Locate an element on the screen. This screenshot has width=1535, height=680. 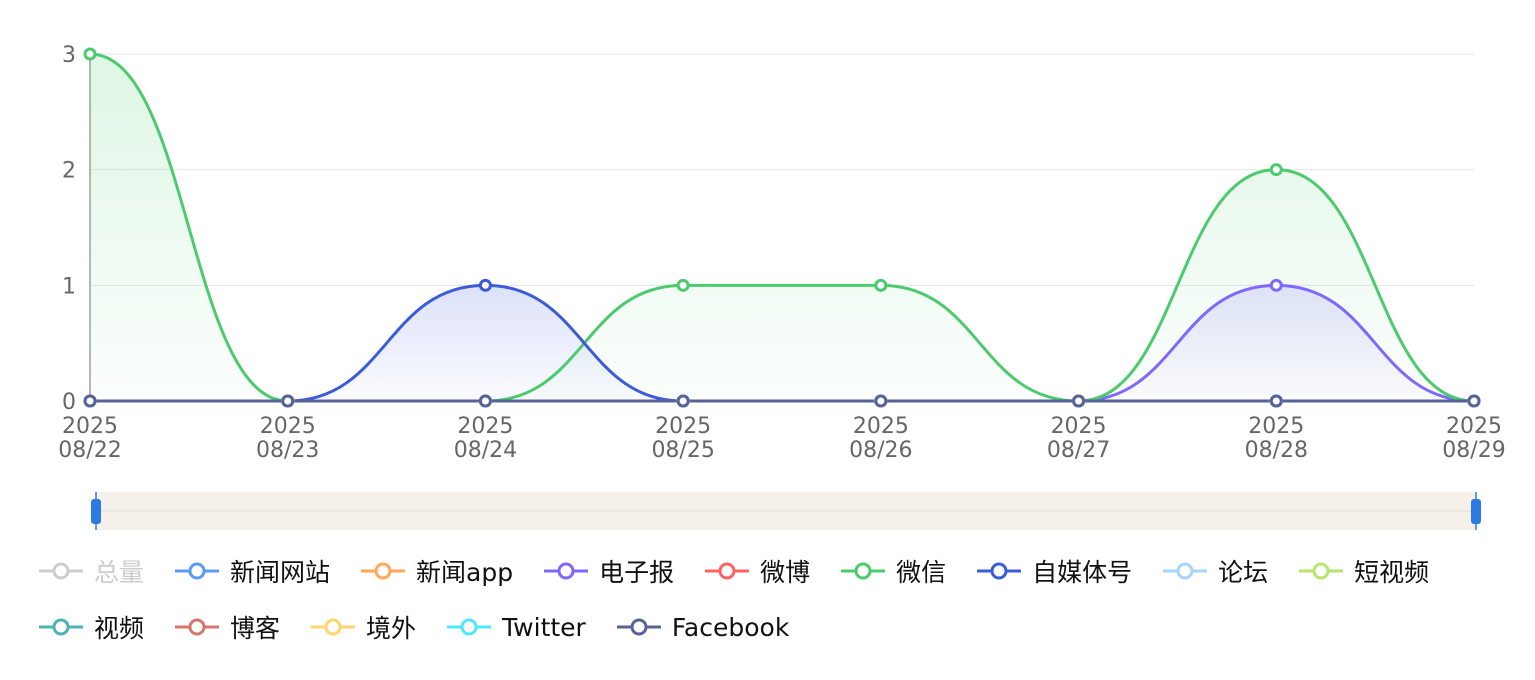
legend-label: 微信 is located at coordinates (921, 572).